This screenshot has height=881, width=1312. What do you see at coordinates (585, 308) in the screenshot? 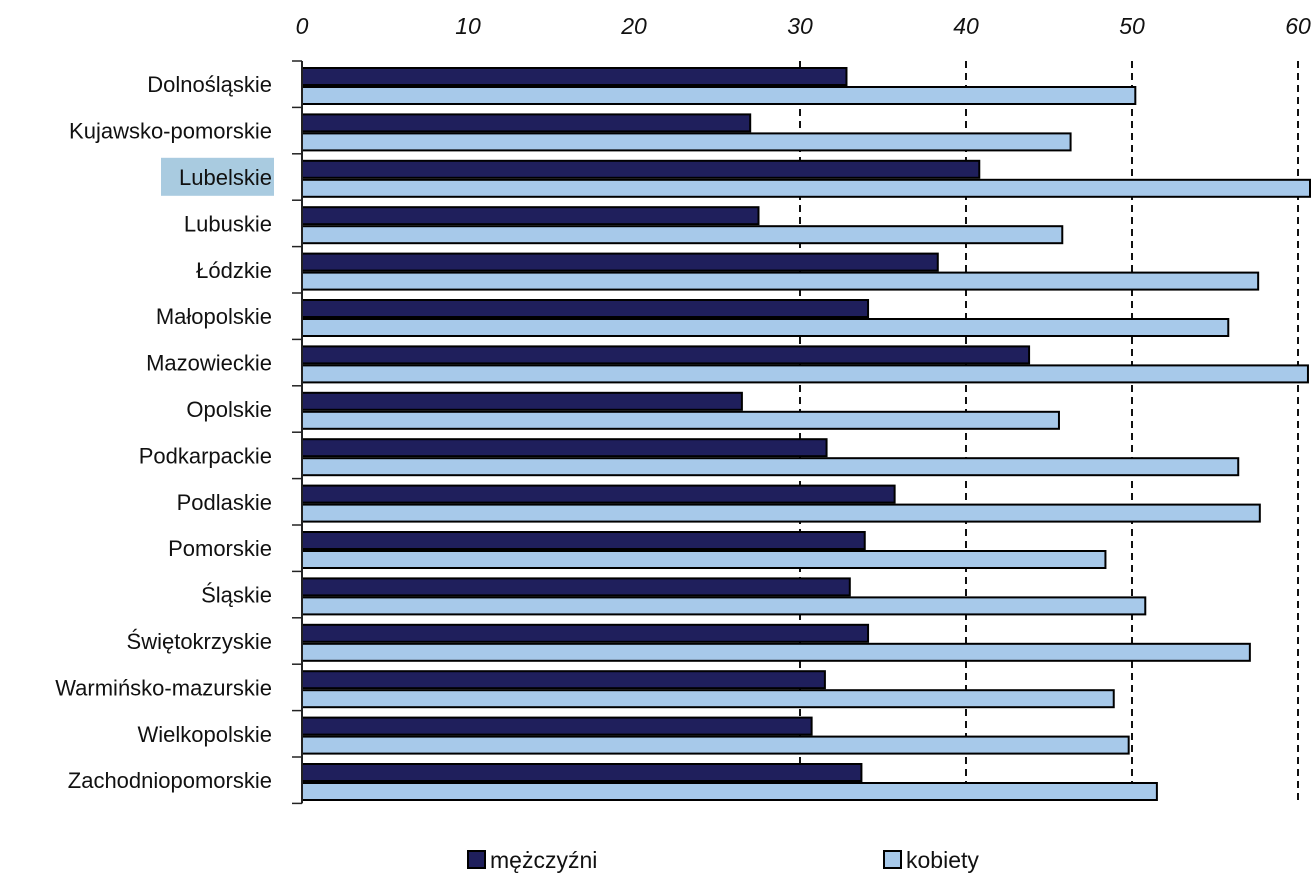
I see `bar-mezczyzni-malopolskie` at bounding box center [585, 308].